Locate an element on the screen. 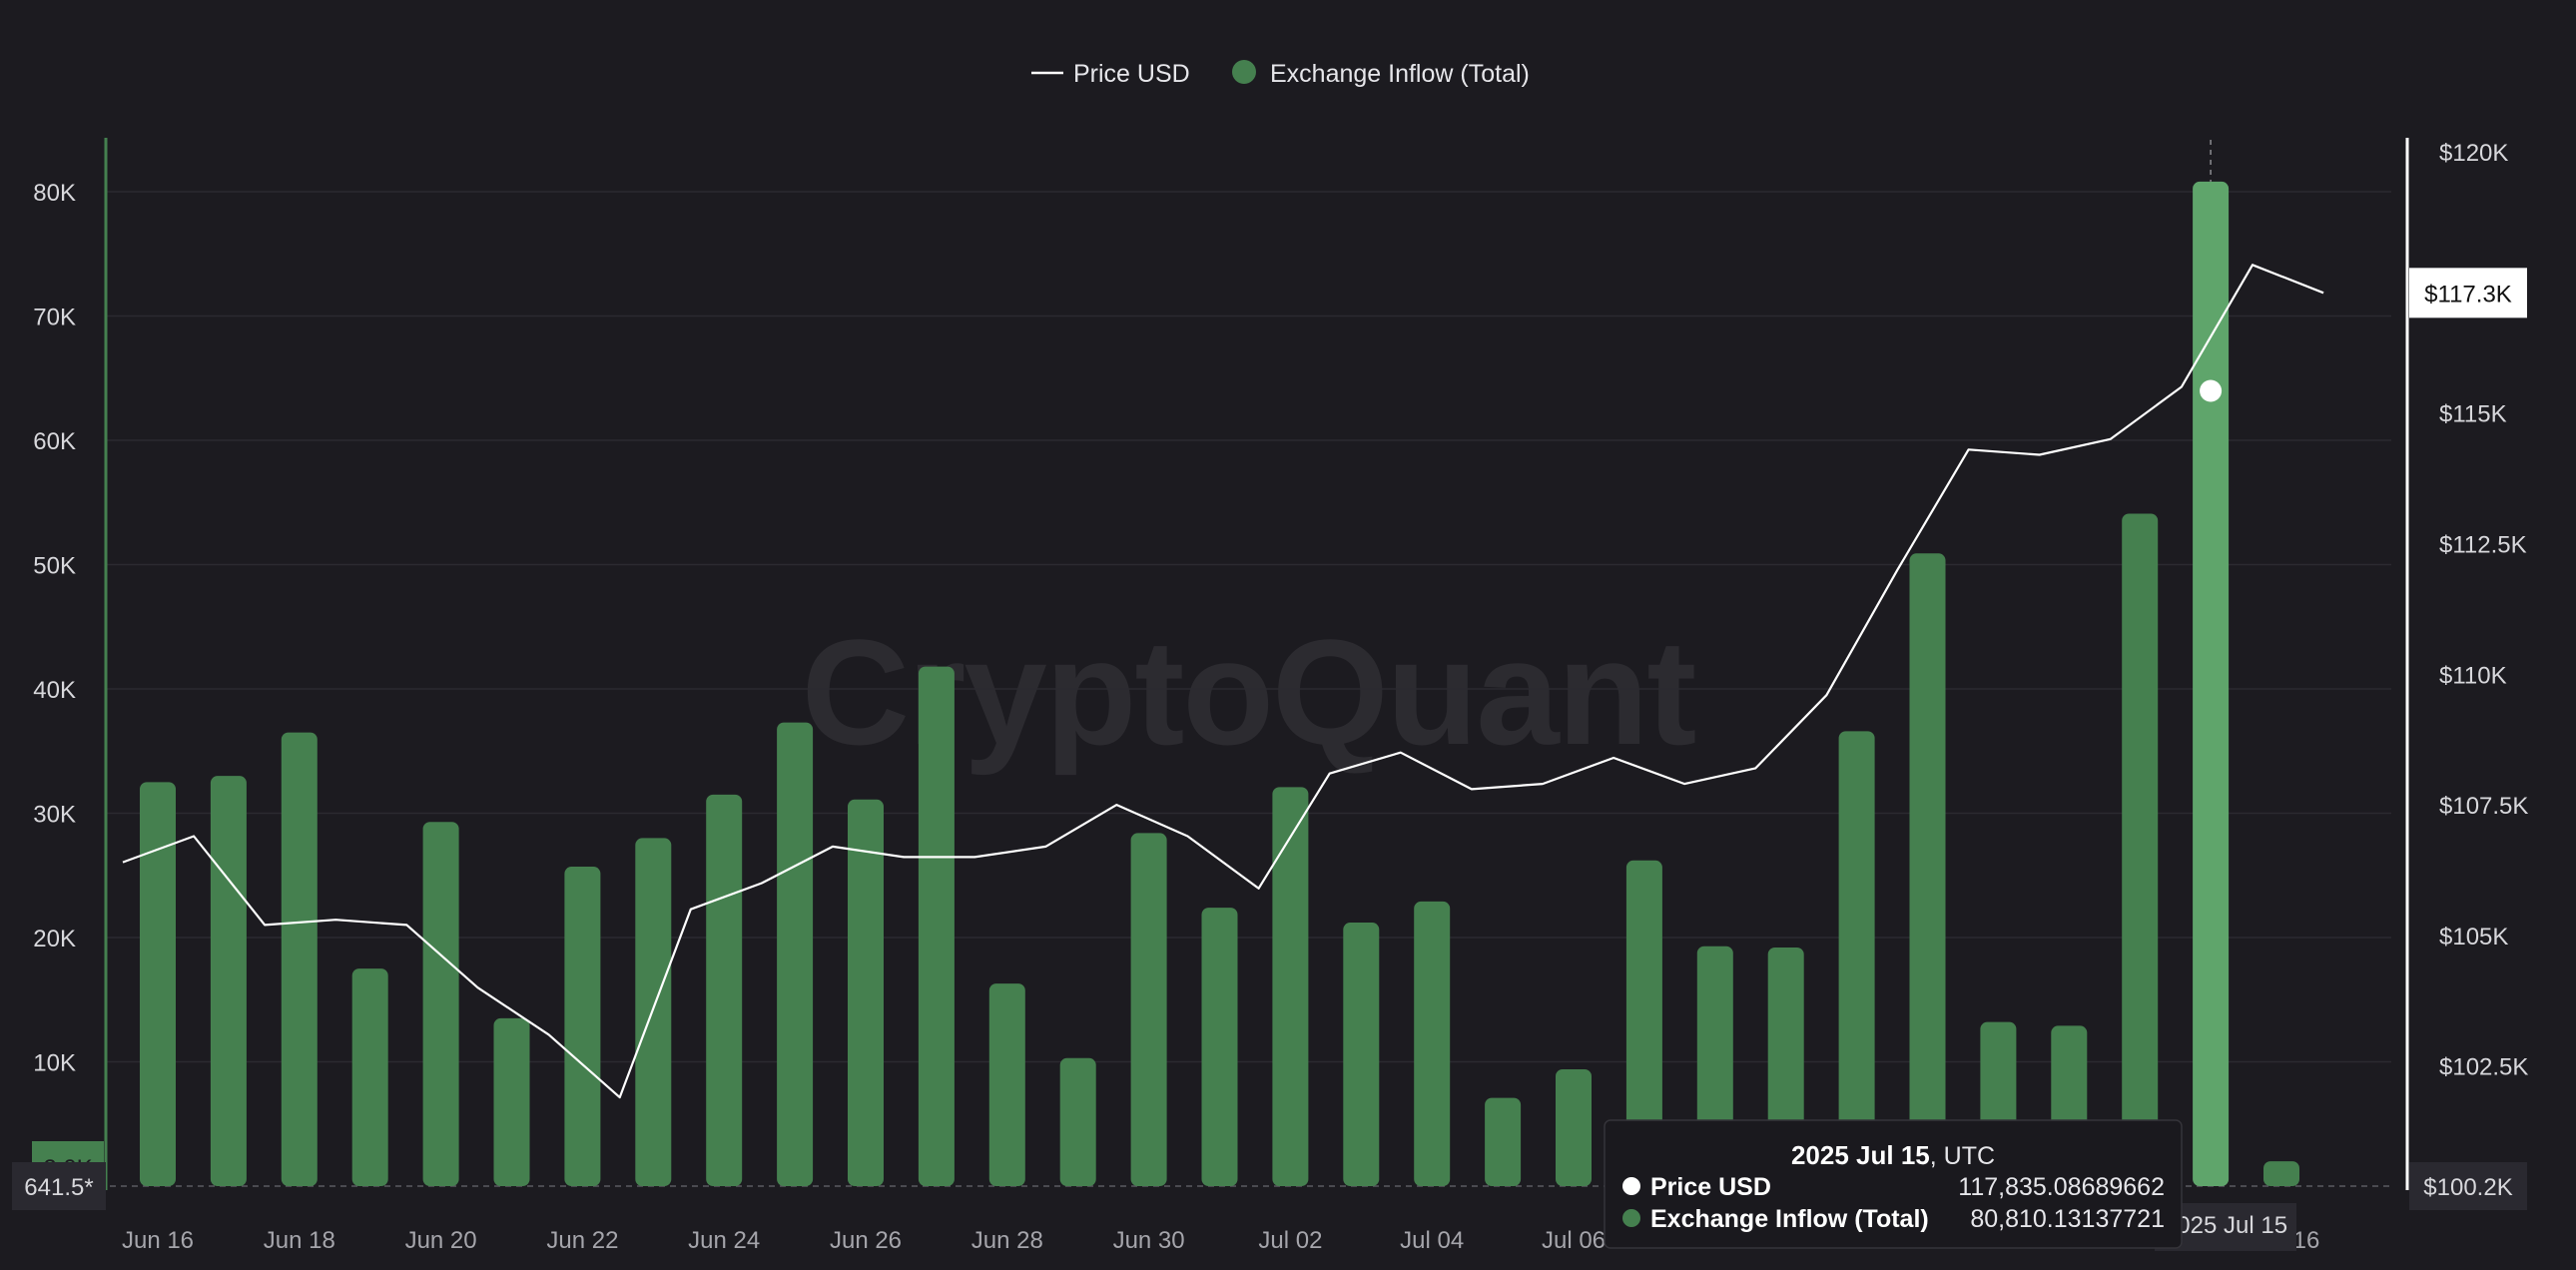 This screenshot has width=2576, height=1270. legend-inflow-label: Exchange Inflow (Total) is located at coordinates (1400, 74).